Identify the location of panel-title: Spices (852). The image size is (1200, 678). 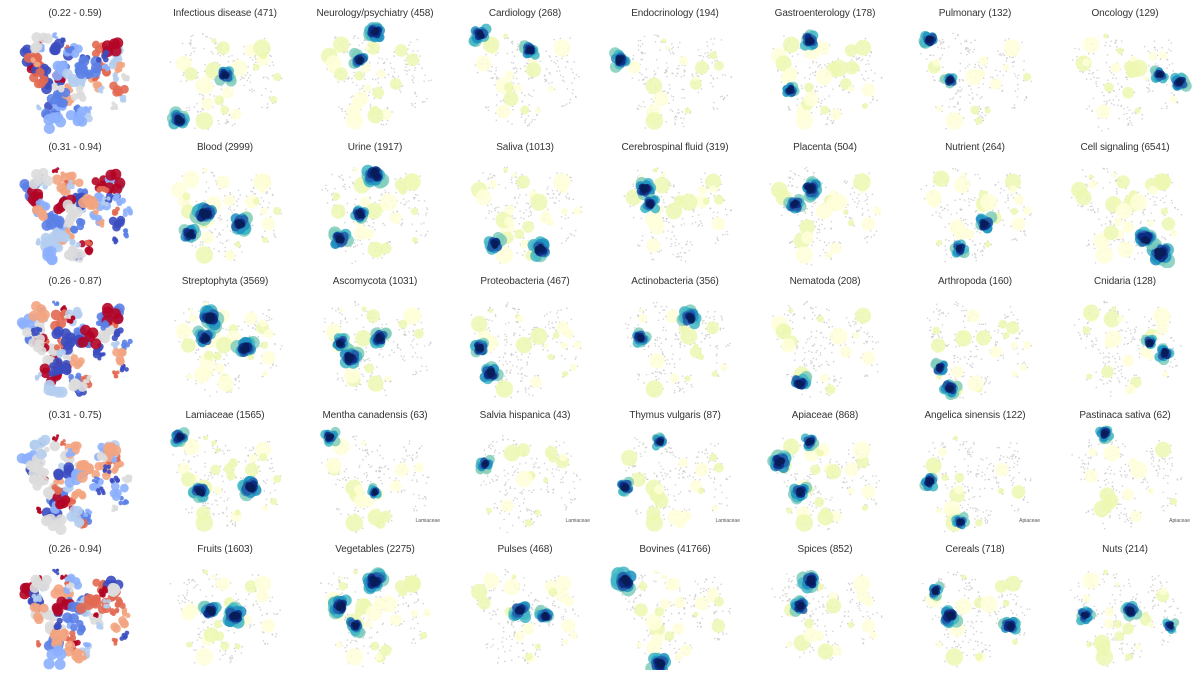
(825, 549).